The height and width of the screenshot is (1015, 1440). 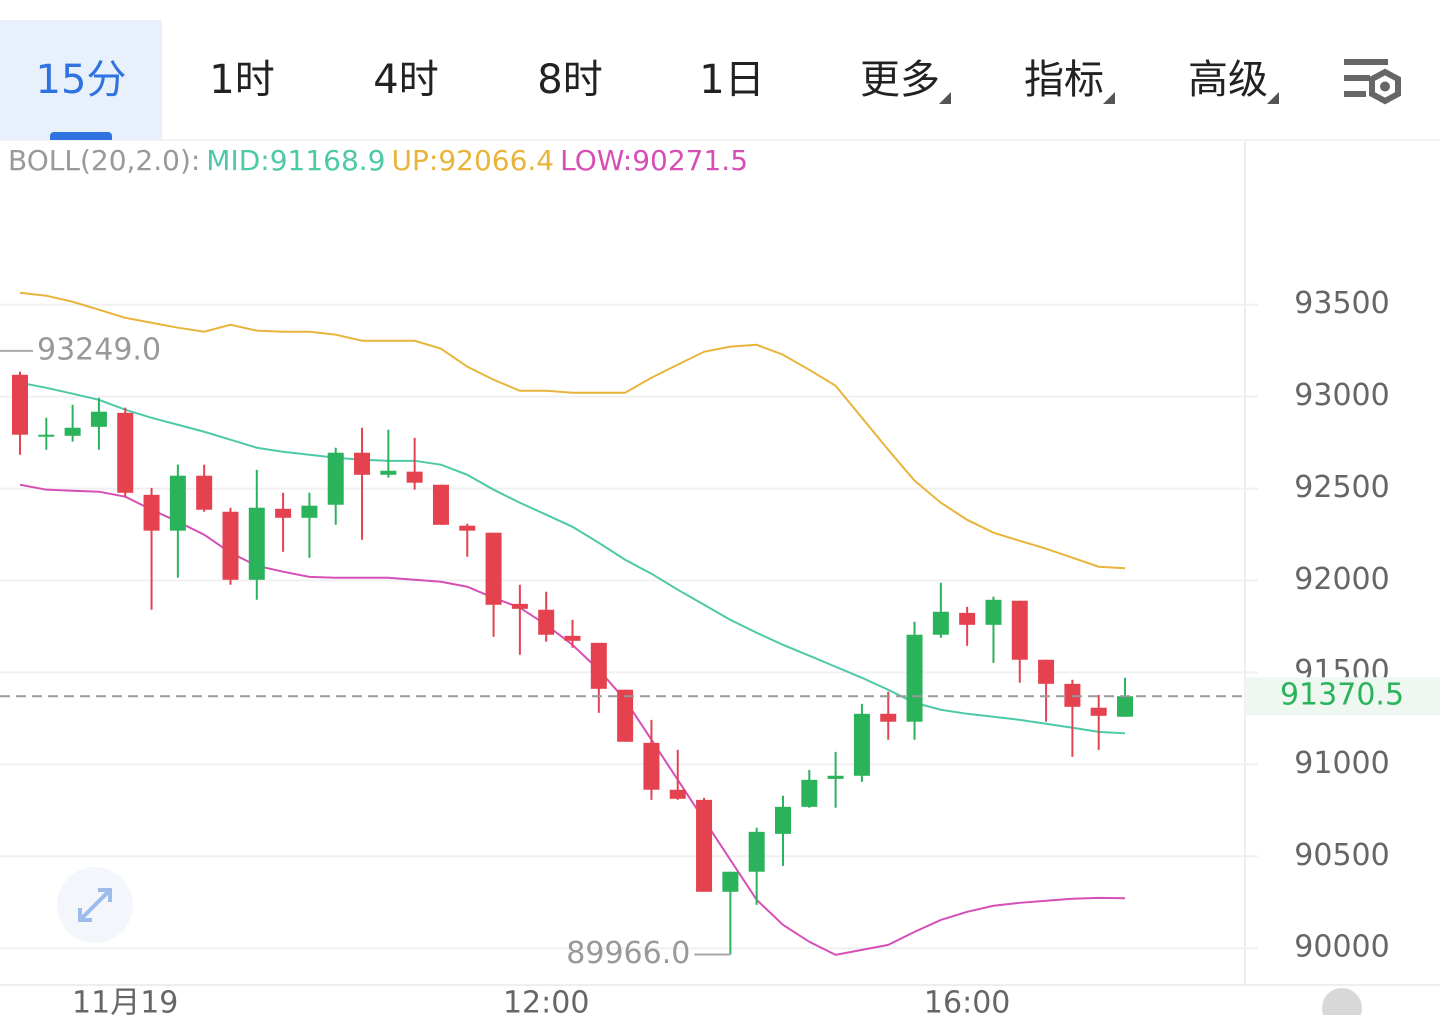 I want to click on tab: 4时, so click(x=406, y=80).